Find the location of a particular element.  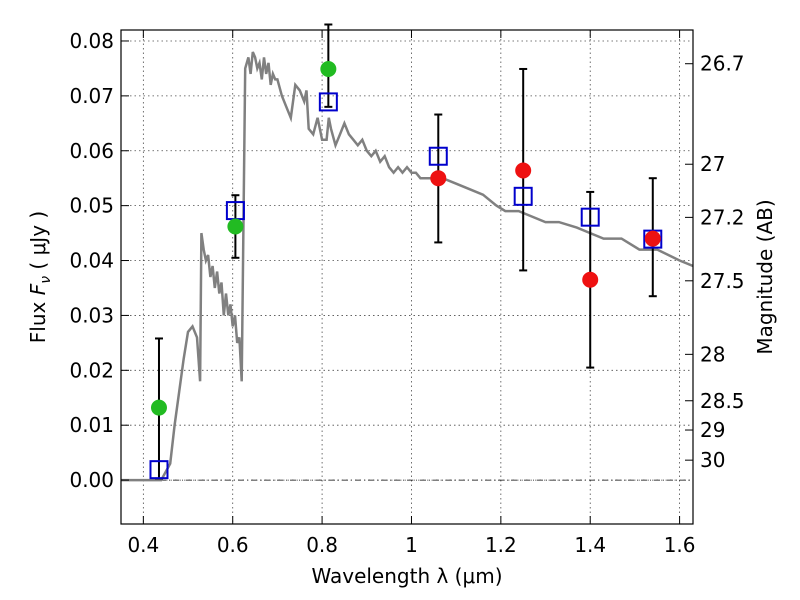

magnitude-tick-label: 27.5 is located at coordinates (722, 281).